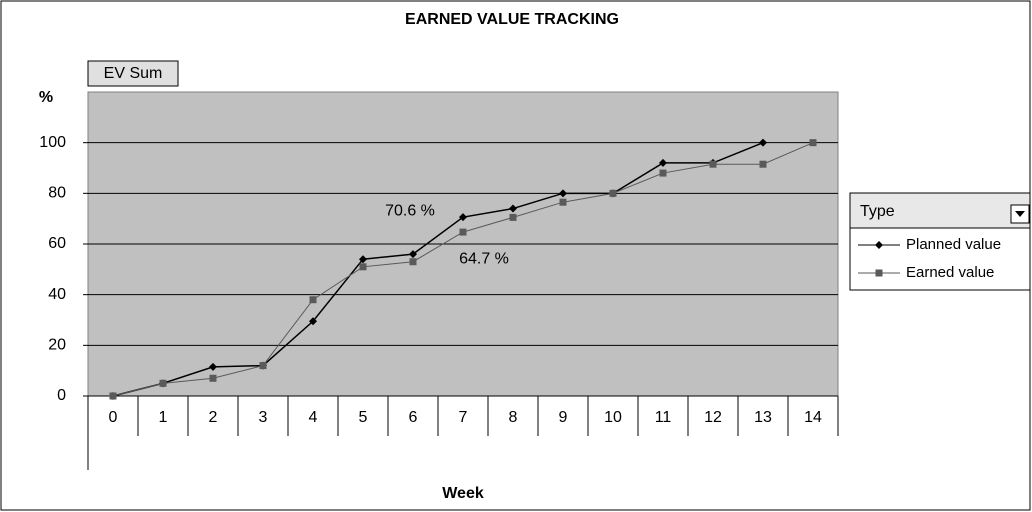 The width and height of the screenshot is (1032, 512). I want to click on x-tick-label: 7, so click(463, 417).